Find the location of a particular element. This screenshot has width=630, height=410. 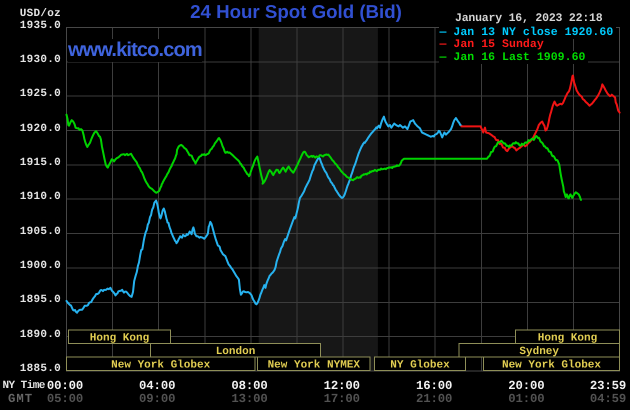

svg-text: NY Globex is located at coordinates (420, 365).